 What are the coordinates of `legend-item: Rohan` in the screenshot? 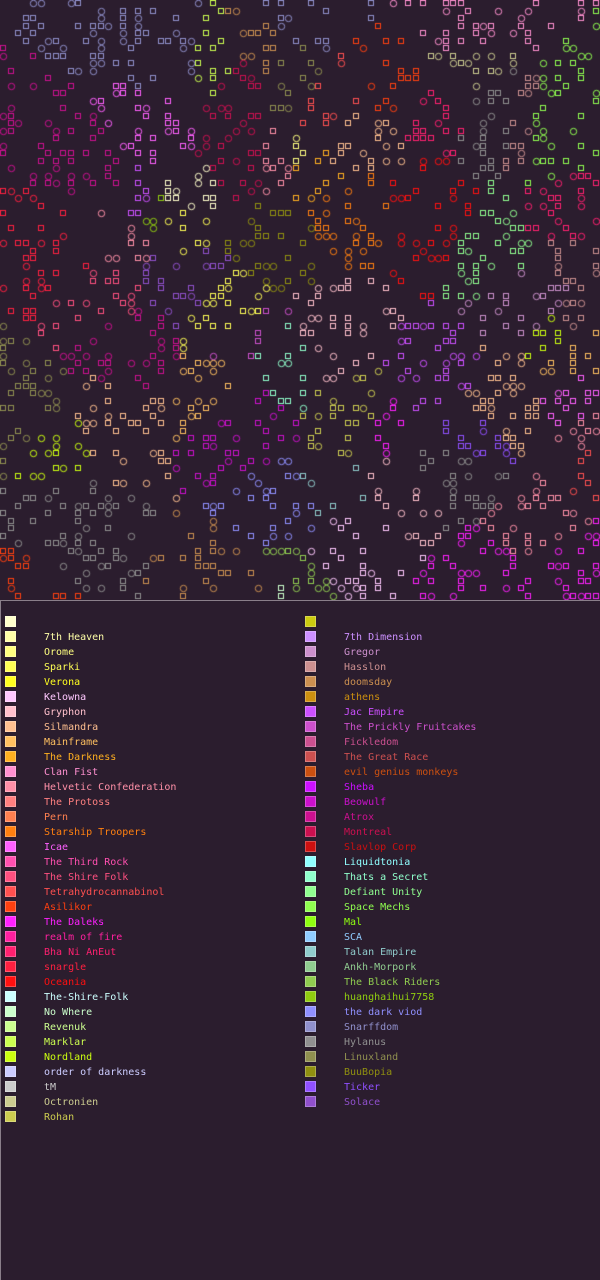 It's located at (150, 1117).